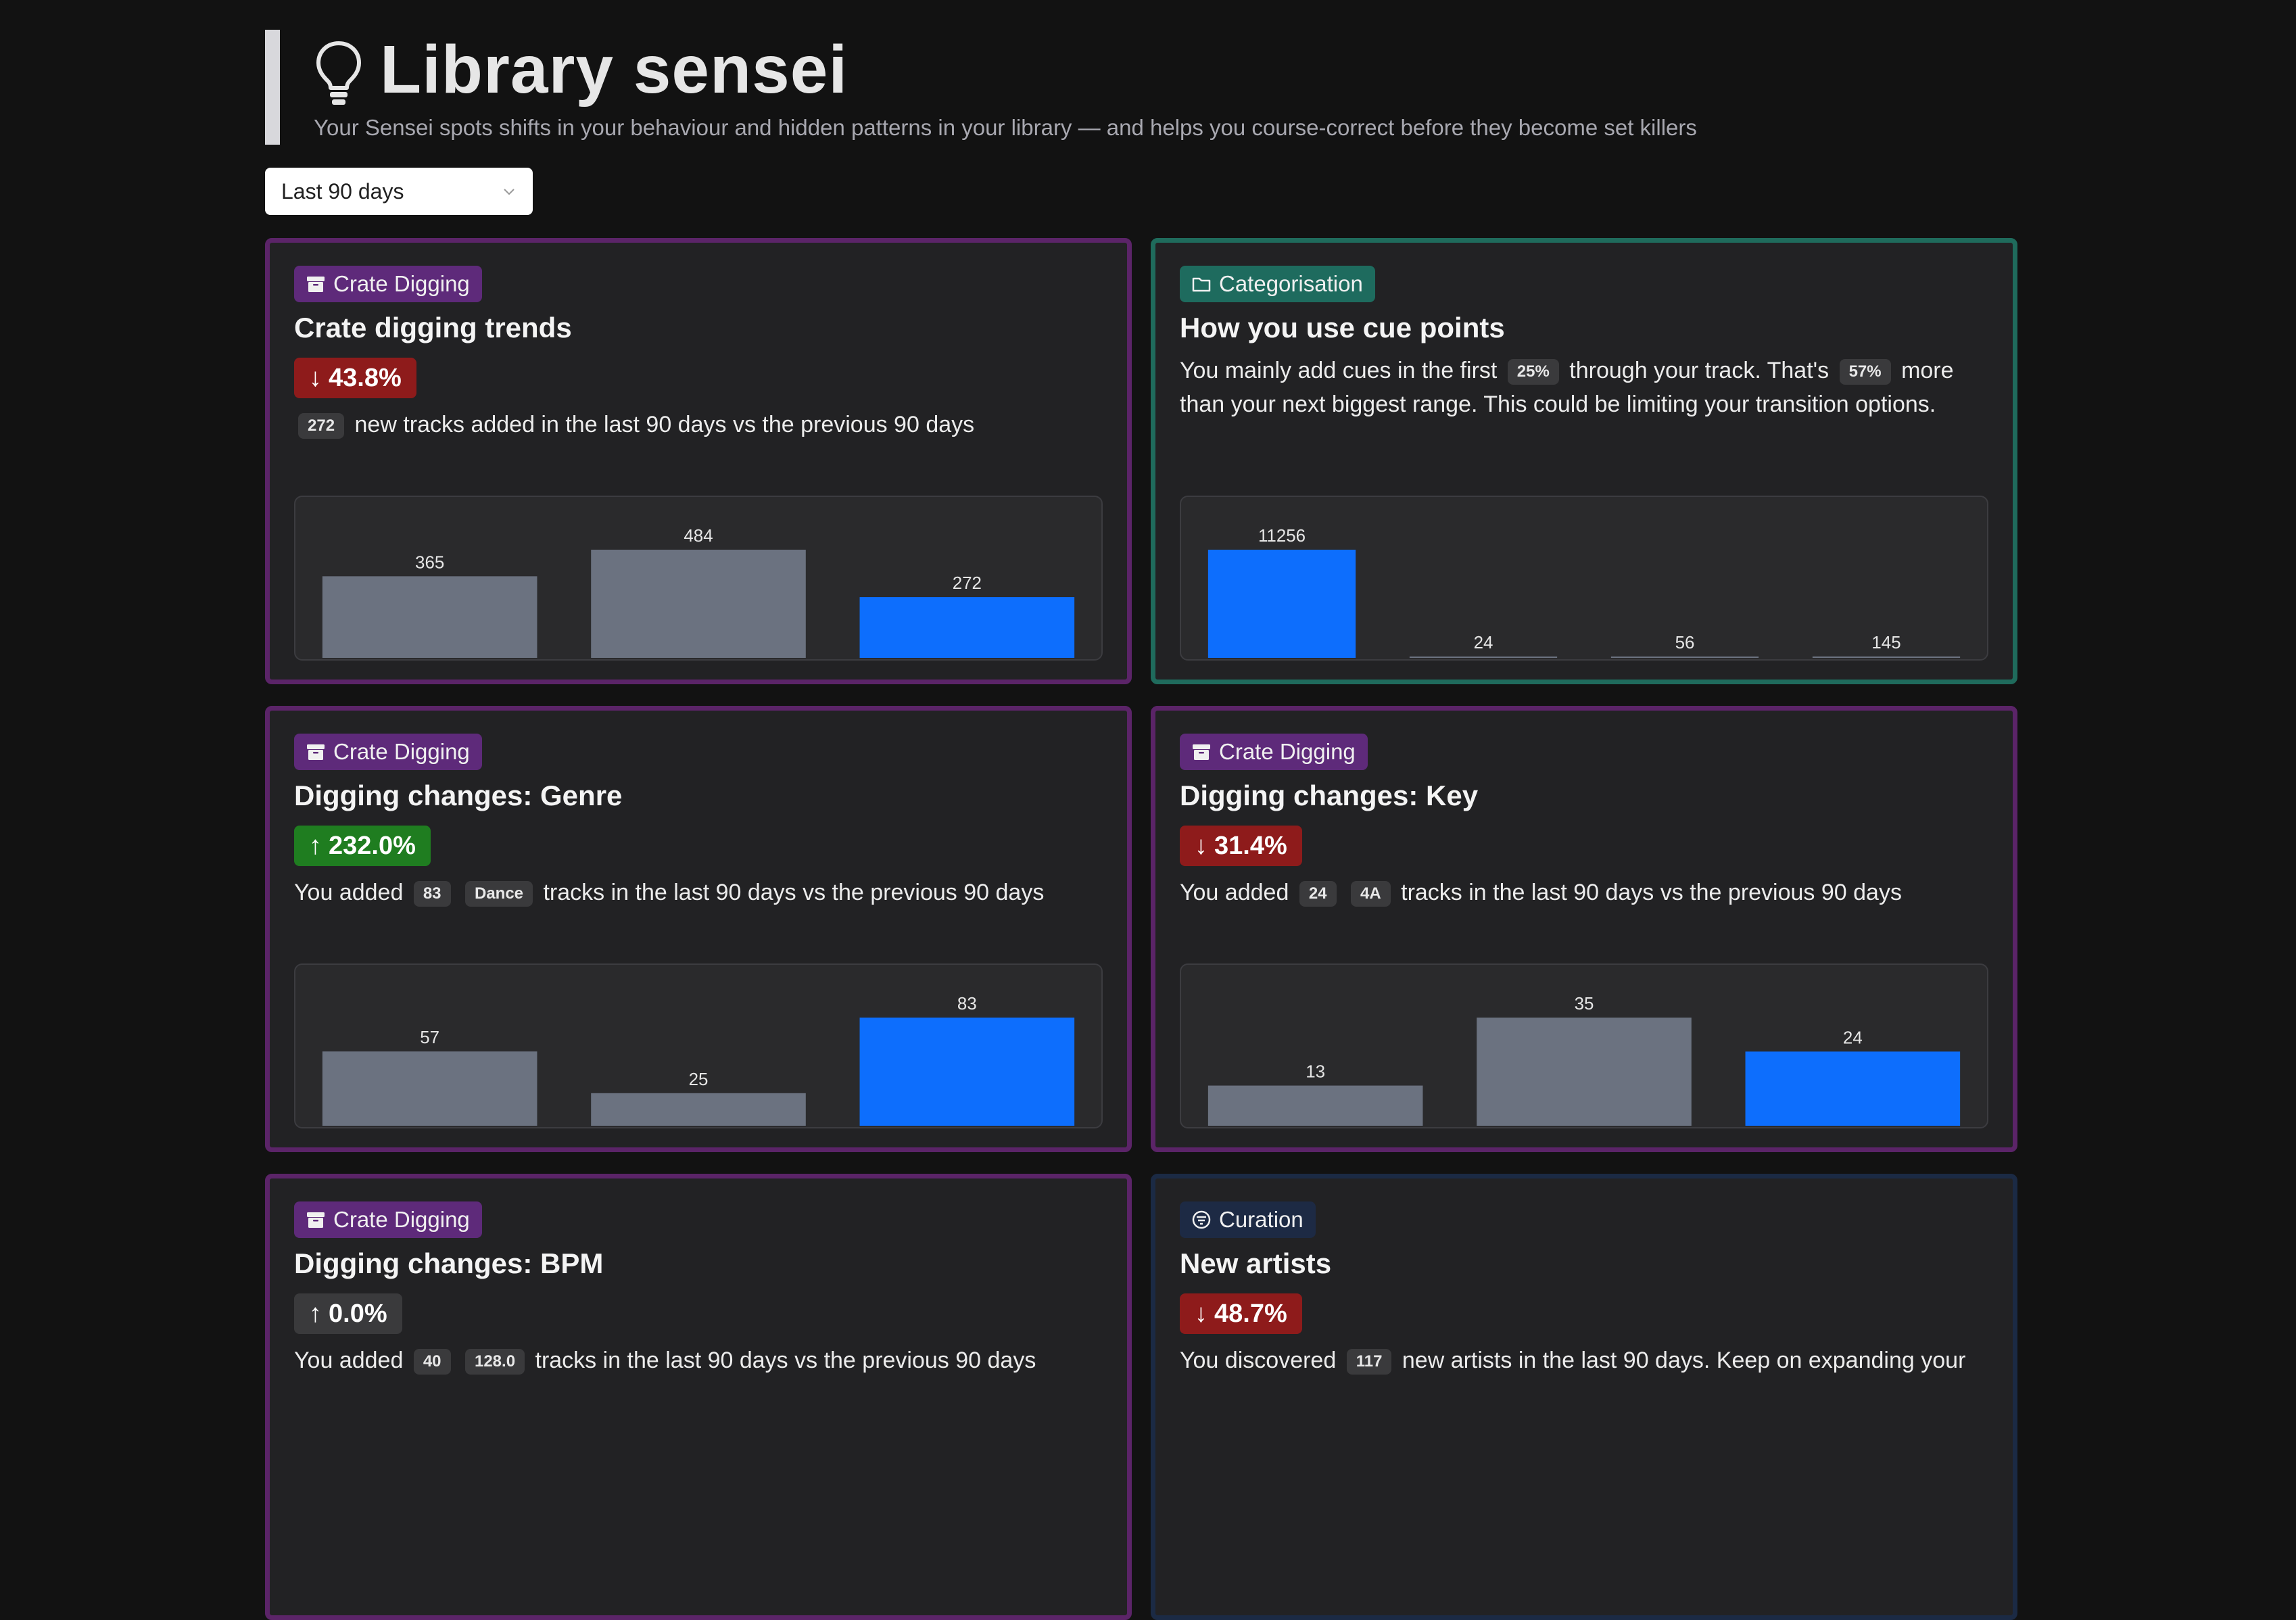  Describe the element at coordinates (429, 1037) in the screenshot. I see `chart-data-label: 57` at that location.